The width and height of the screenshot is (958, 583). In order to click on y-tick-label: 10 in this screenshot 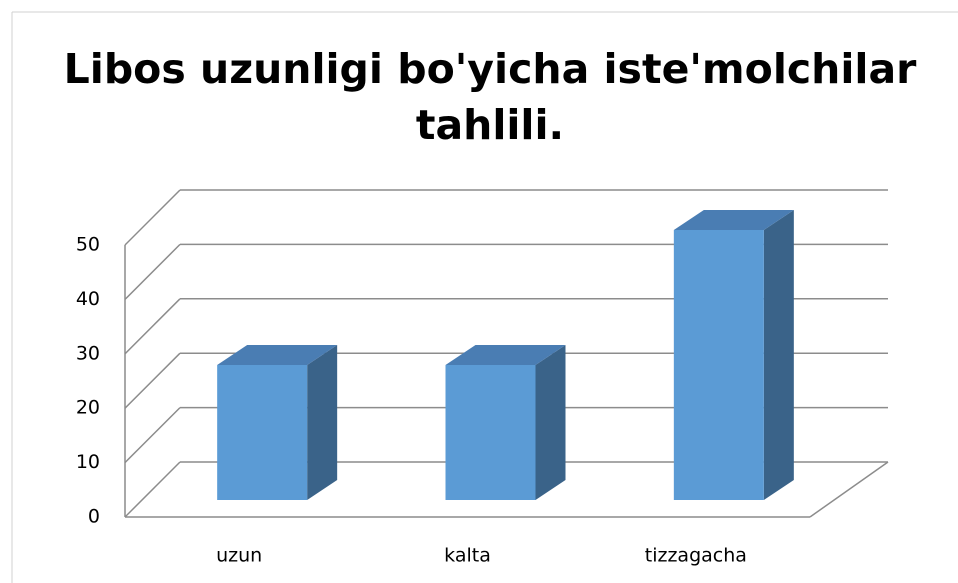, I will do `click(88, 462)`.